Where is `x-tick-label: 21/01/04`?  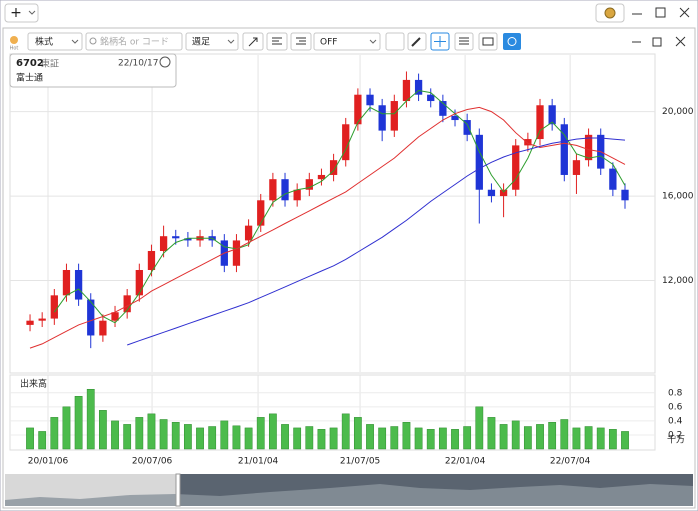 x-tick-label: 21/01/04 is located at coordinates (258, 462).